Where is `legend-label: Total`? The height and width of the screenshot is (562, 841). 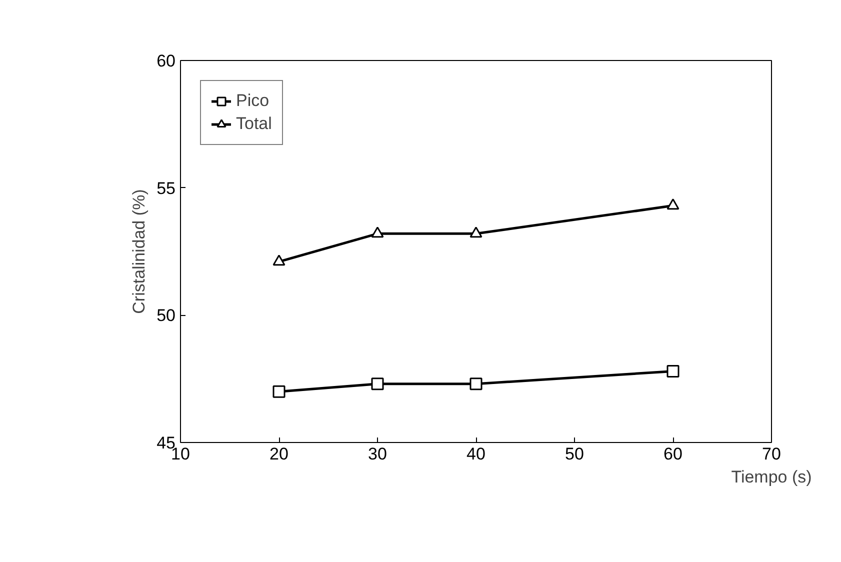 legend-label: Total is located at coordinates (254, 124).